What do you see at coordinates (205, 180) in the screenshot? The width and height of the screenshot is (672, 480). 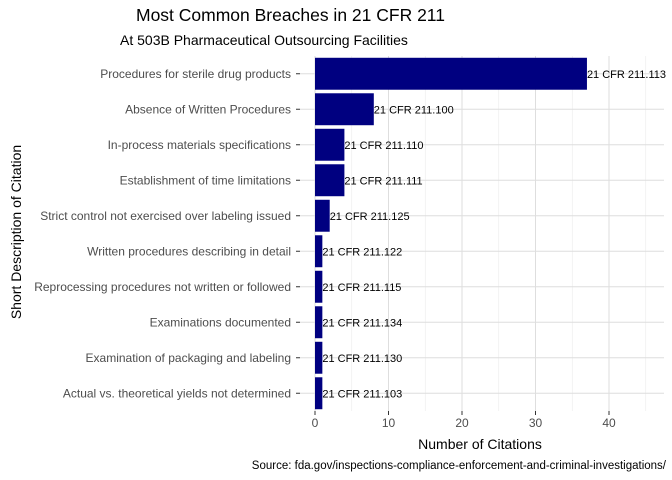 I see `y-tick-label: Establishment of time limitations` at bounding box center [205, 180].